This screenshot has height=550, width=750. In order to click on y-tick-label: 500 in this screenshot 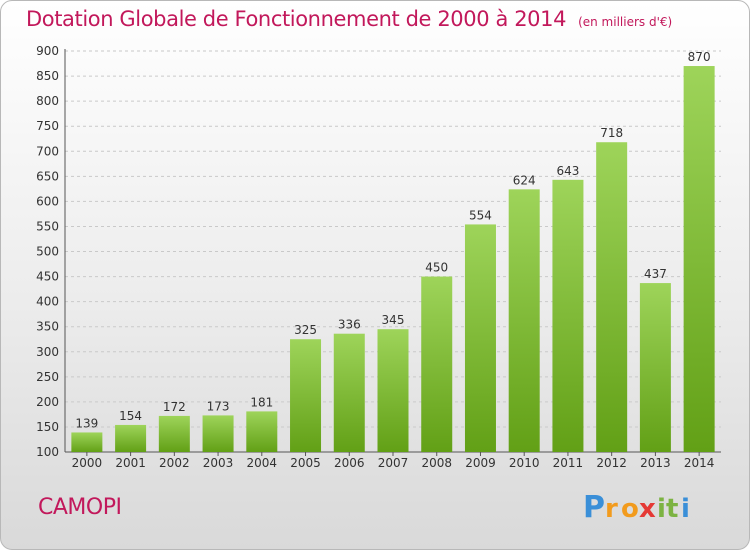, I will do `click(47, 252)`.